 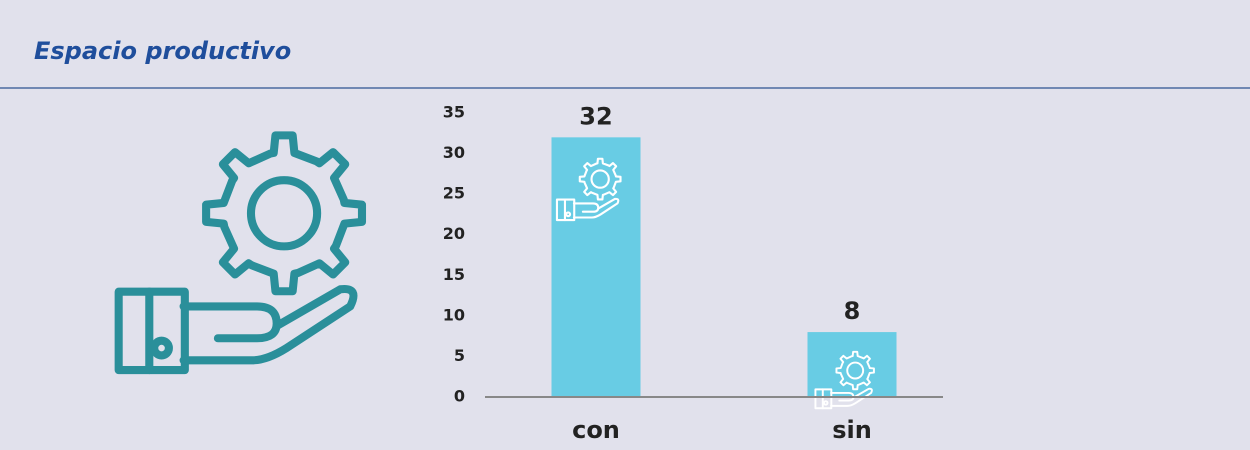 What do you see at coordinates (852, 430) in the screenshot?
I see `x-tick-label: sin` at bounding box center [852, 430].